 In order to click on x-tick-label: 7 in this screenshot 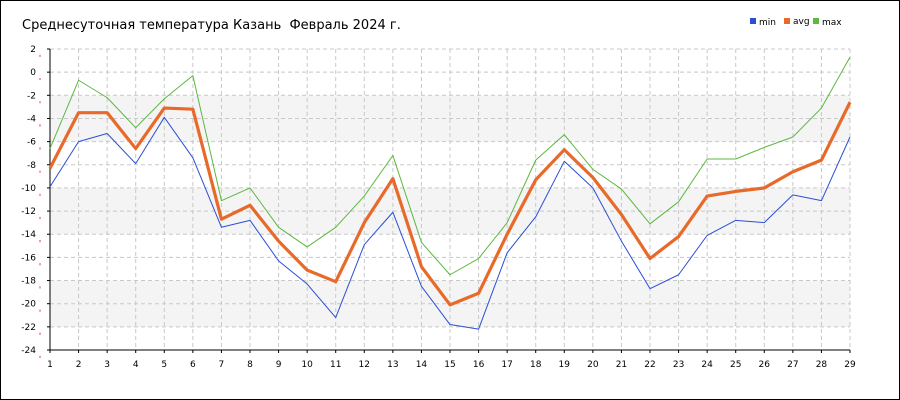, I will do `click(222, 365)`.